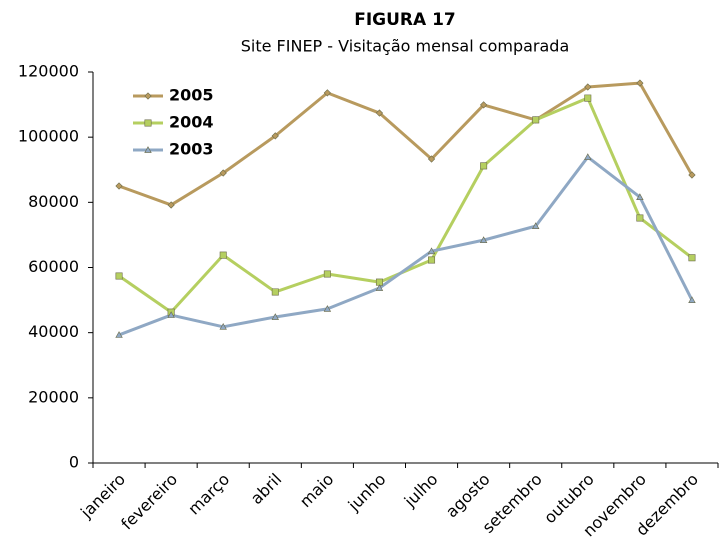 This screenshot has height=546, width=720. Describe the element at coordinates (191, 95) in the screenshot. I see `legend-label: 2005` at that location.